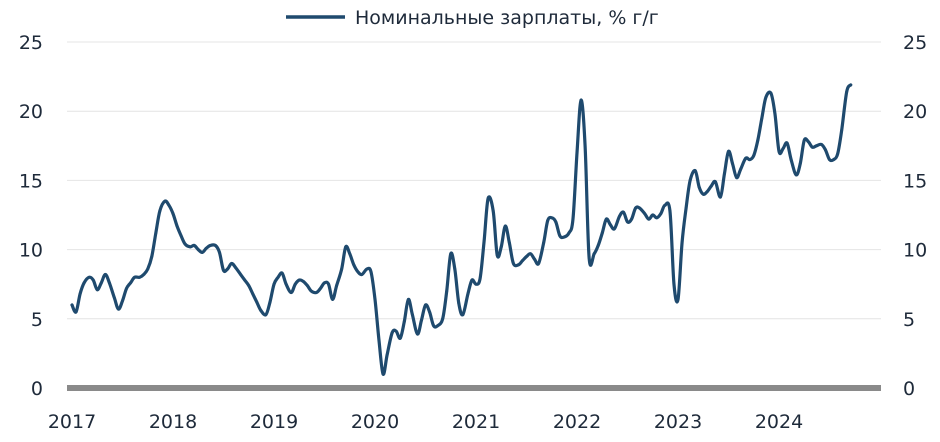 The height and width of the screenshot is (442, 940). What do you see at coordinates (425, 422) in the screenshot?
I see `x-axis: 2017 2018 2019 2020 2021 2022 2023 2024` at bounding box center [425, 422].